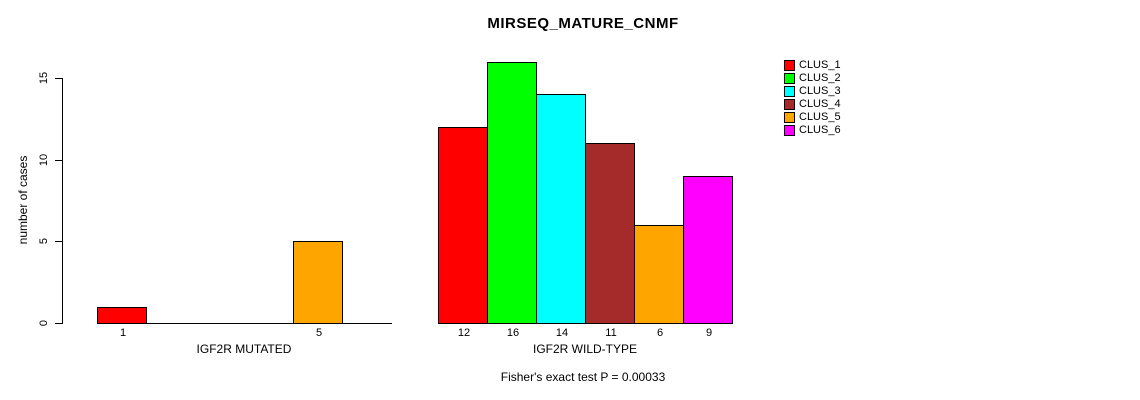 The image size is (1140, 400). I want to click on annotation-text: Fisher's exact test P = 0.00033, so click(583, 377).